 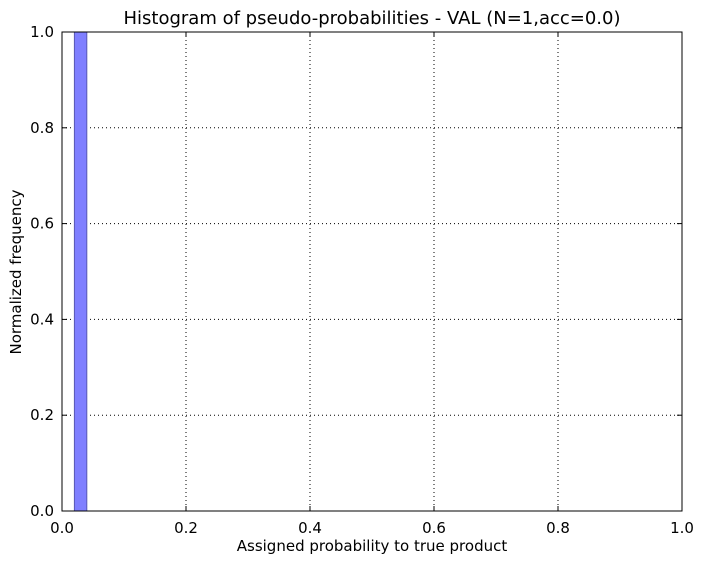 What do you see at coordinates (42, 271) in the screenshot?
I see `y-tick-labels: 0.0 0.2 0.4 0.6 0.8 1.0` at bounding box center [42, 271].